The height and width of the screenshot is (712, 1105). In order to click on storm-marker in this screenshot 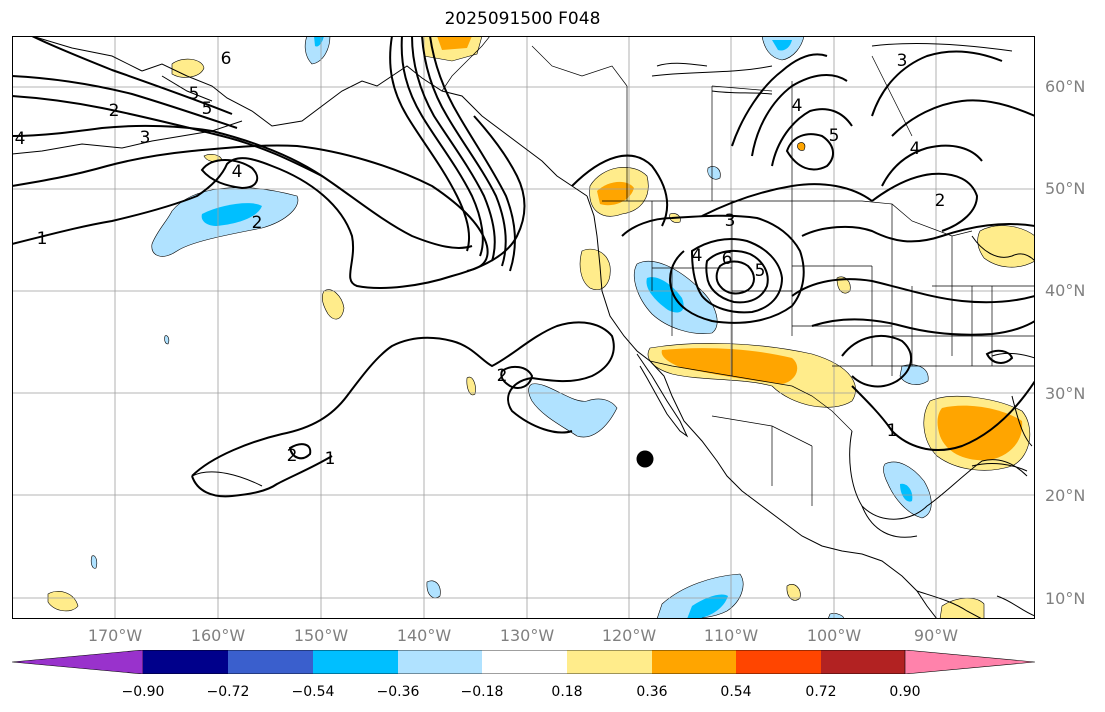, I will do `click(645, 459)`.